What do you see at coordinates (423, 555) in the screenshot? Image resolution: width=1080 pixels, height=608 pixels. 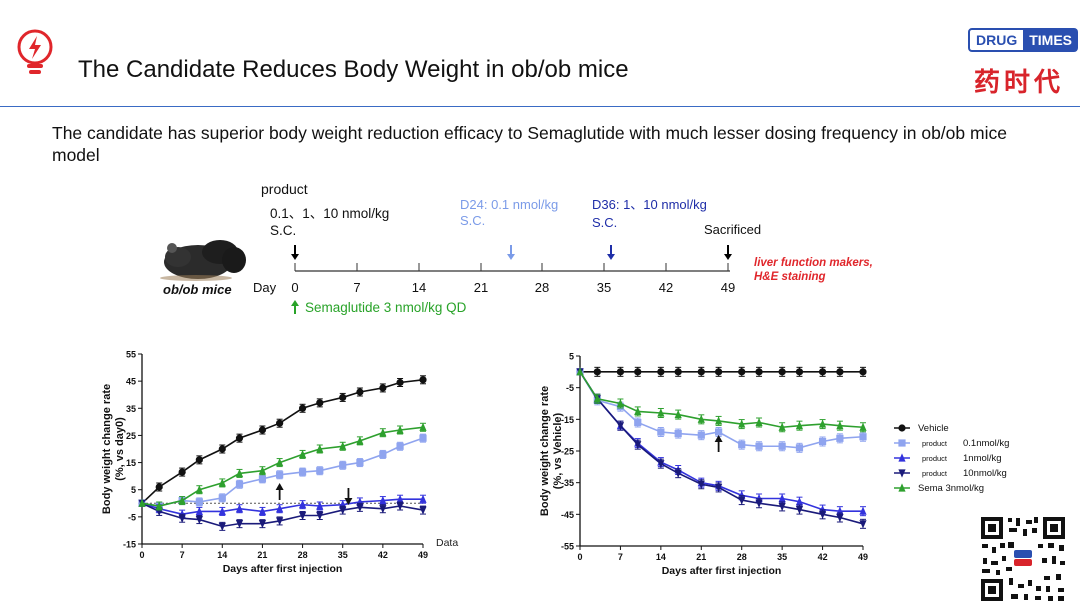 I see `x-tick-label: 49` at bounding box center [423, 555].